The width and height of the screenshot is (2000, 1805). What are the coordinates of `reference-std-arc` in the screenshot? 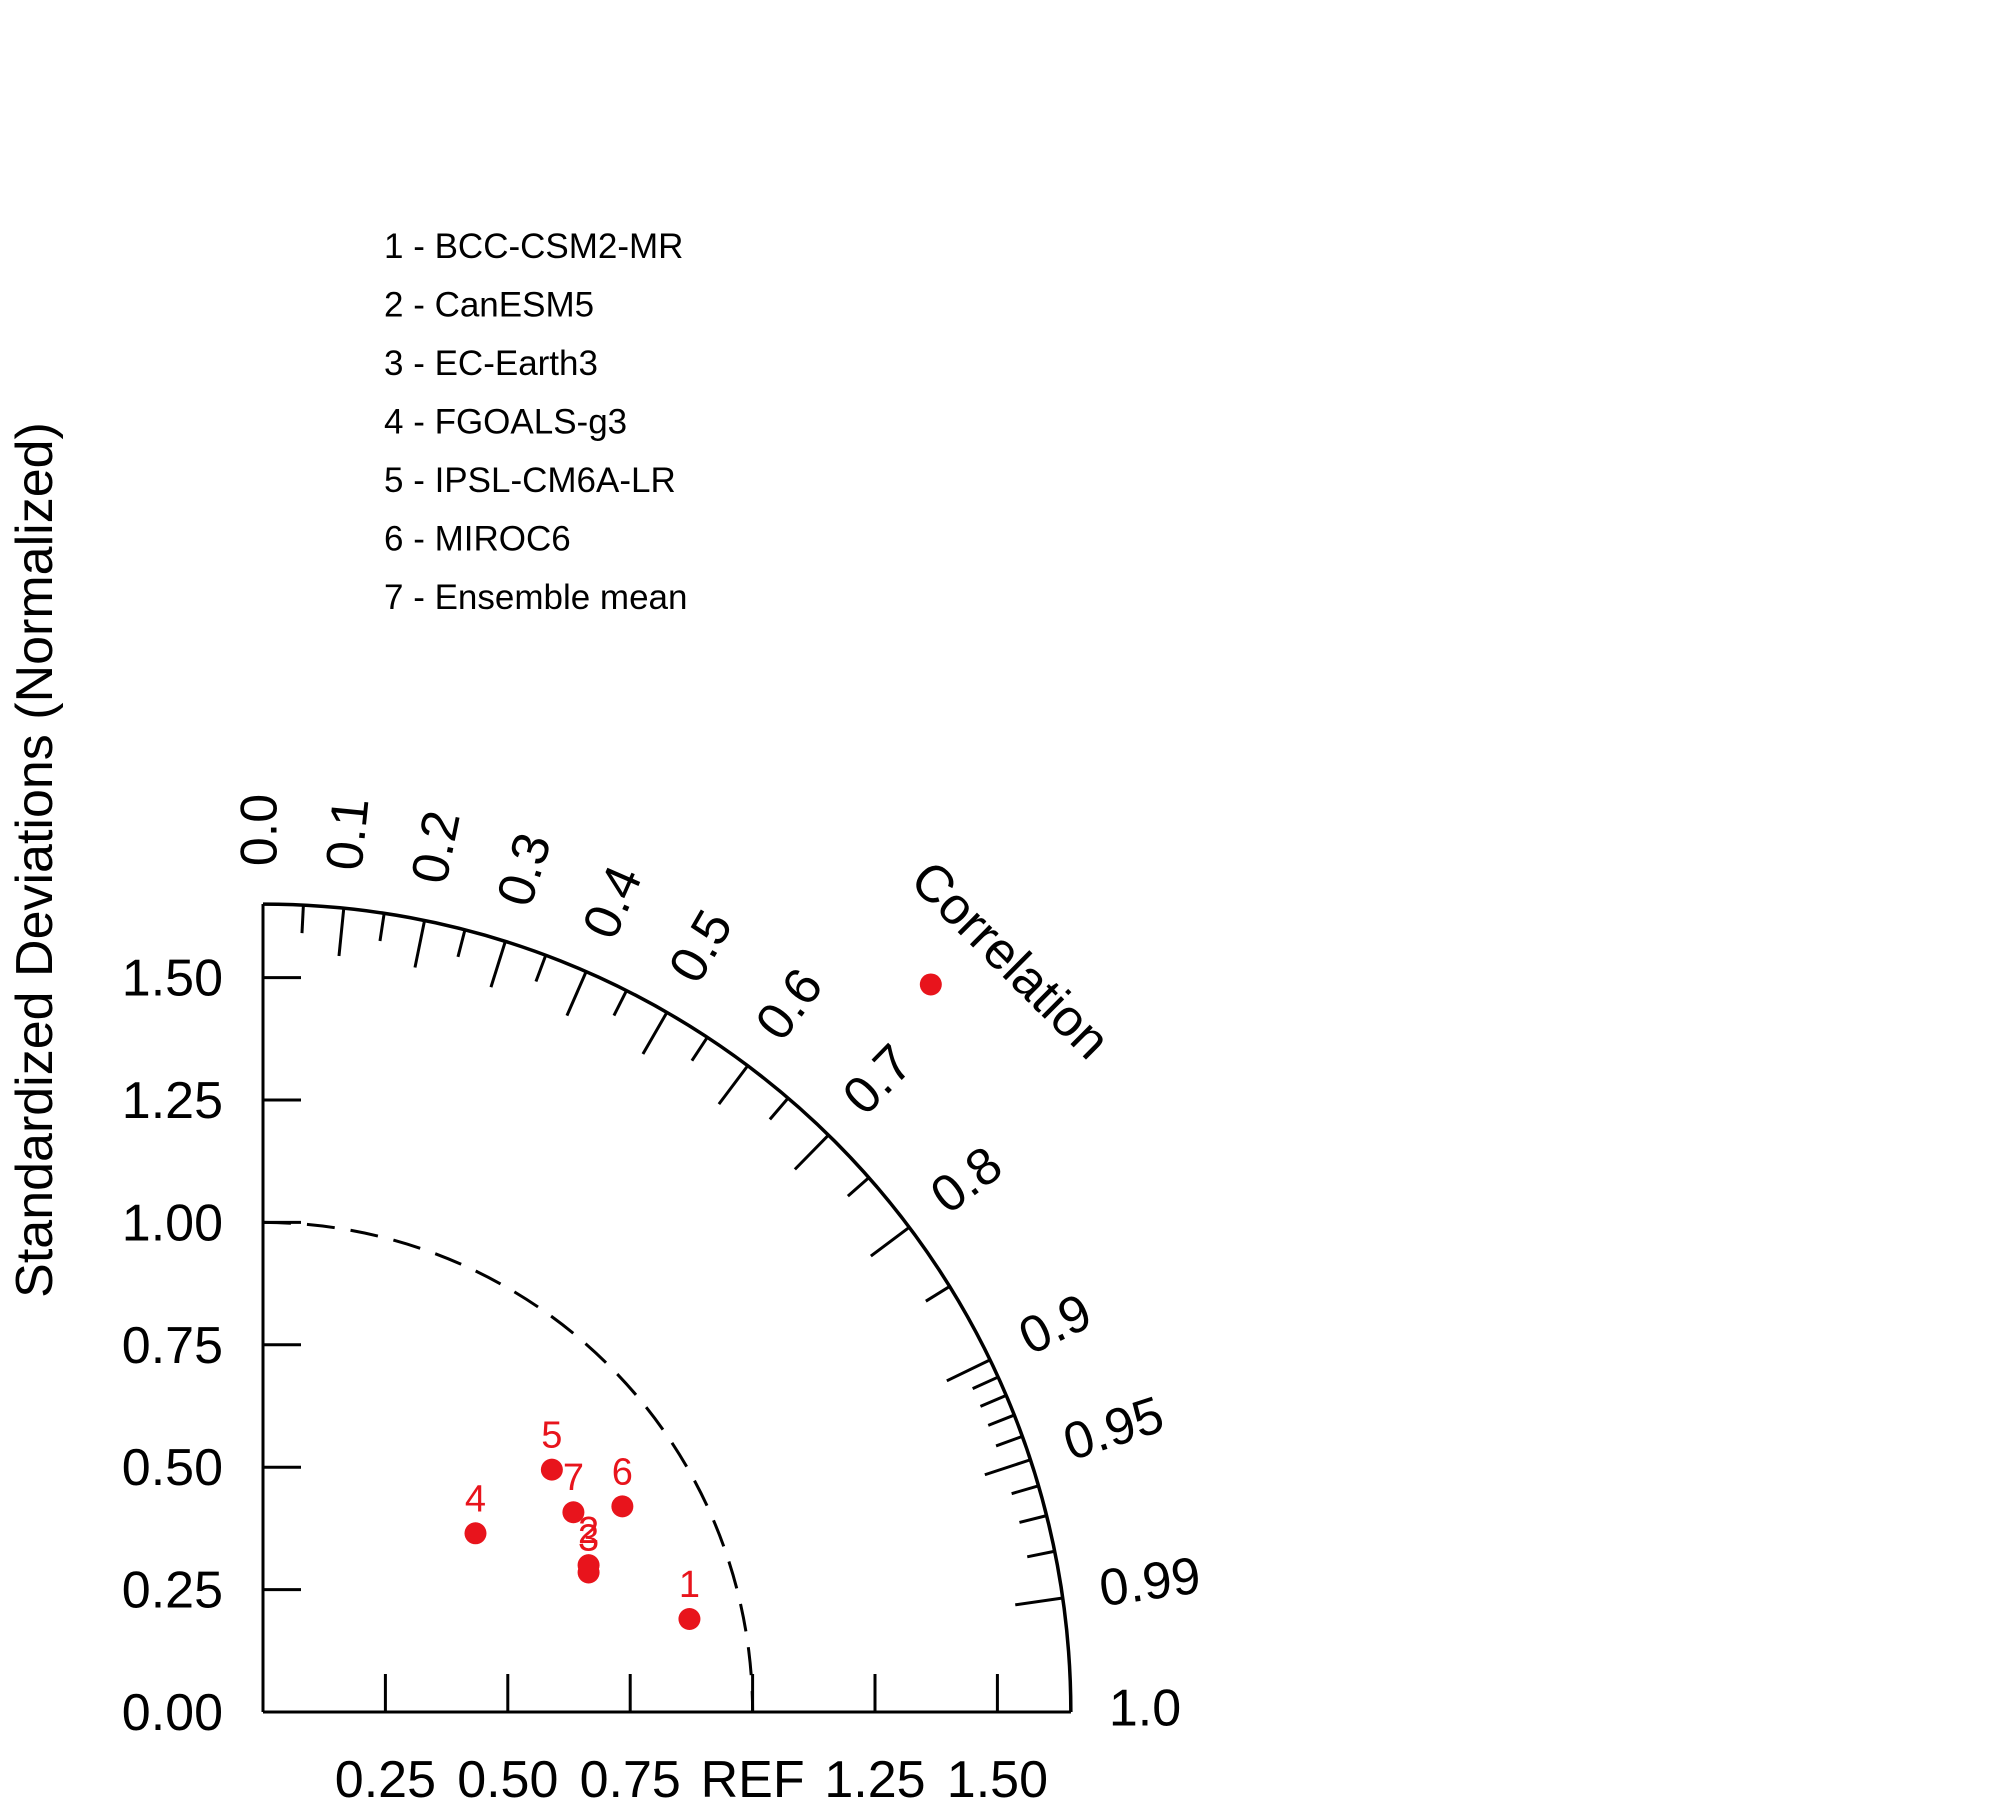 It's located at (508, 1466).